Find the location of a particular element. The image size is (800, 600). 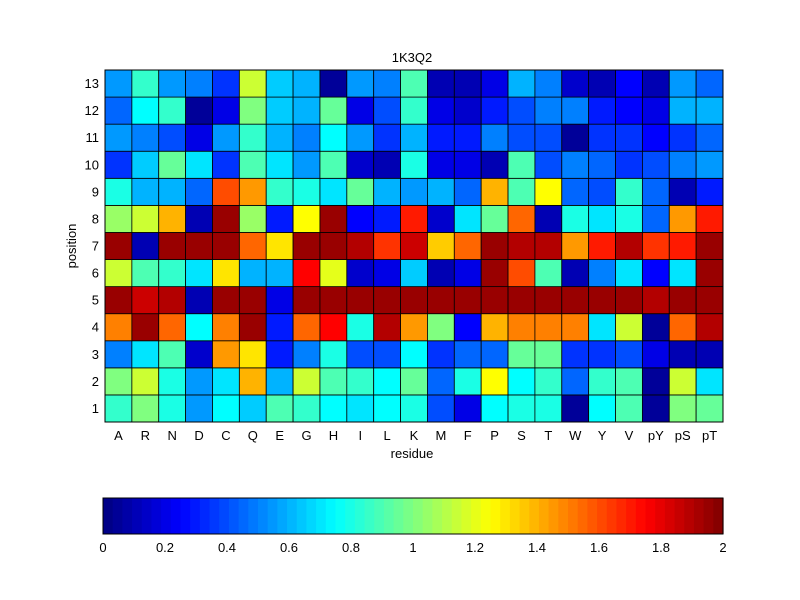

chart-title: 1K3Q2 is located at coordinates (412, 57).